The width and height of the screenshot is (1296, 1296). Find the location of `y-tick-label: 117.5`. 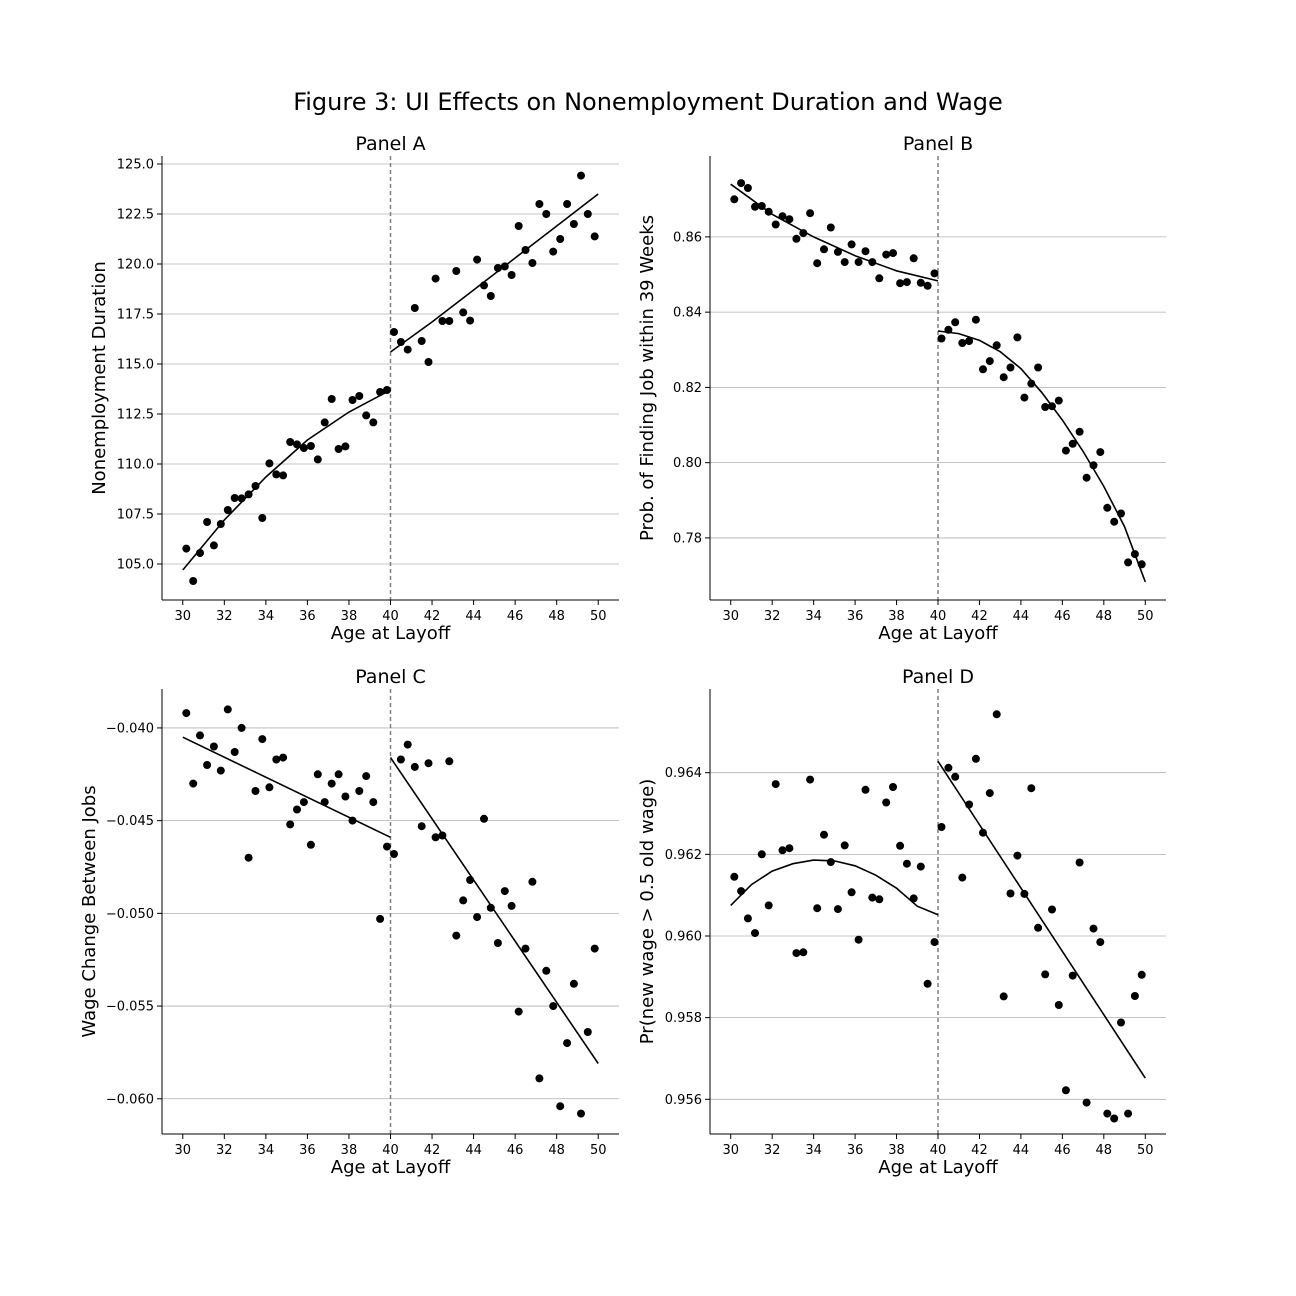

y-tick-label: 117.5 is located at coordinates (135, 315).